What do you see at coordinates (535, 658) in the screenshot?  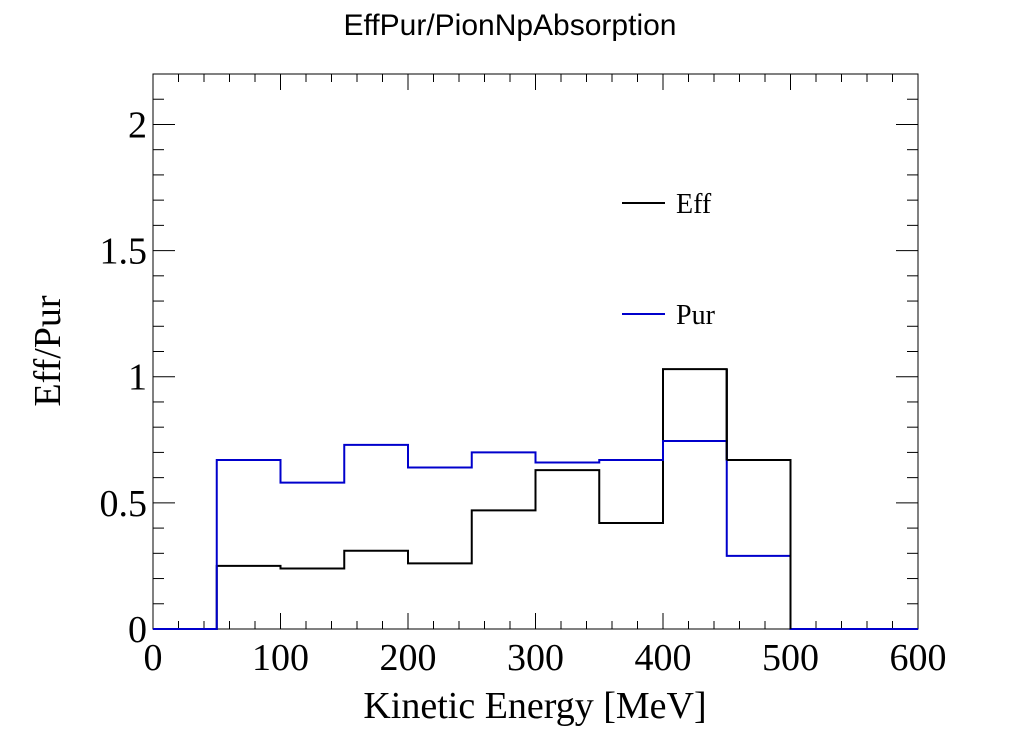 I see `x-tick-label: 300` at bounding box center [535, 658].